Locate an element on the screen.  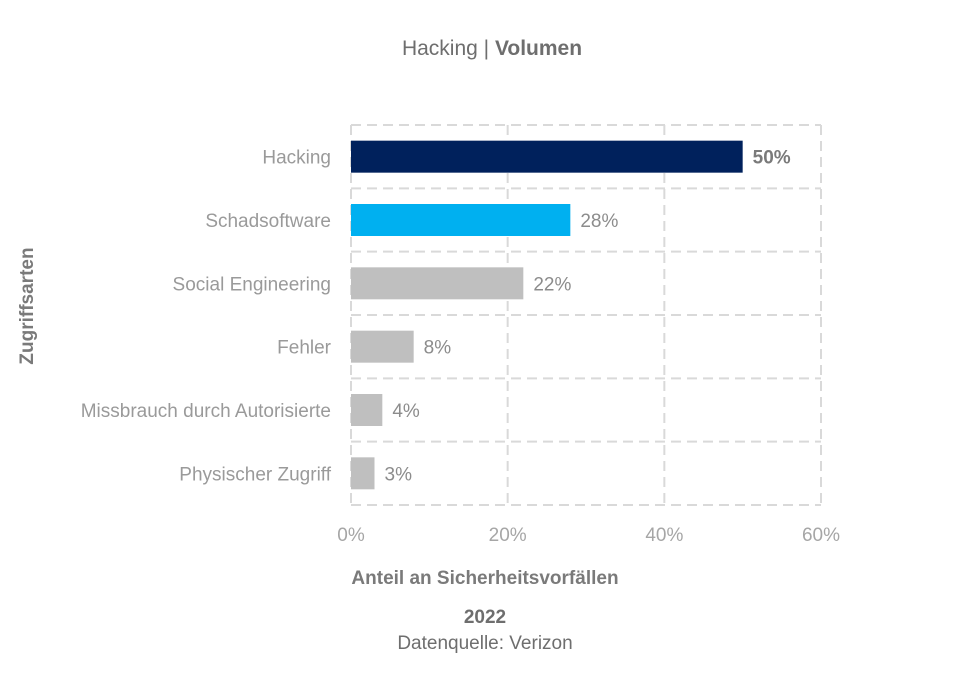
chart-title-prefix: Hacking is located at coordinates (440, 48).